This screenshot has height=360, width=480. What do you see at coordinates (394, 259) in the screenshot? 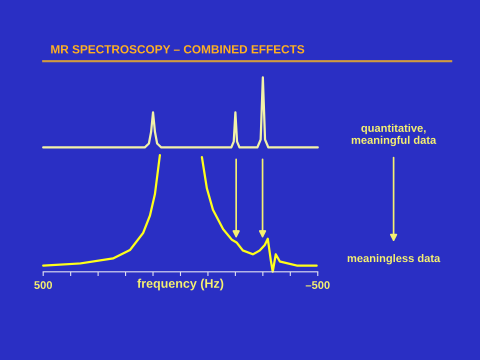
I see `text: meaningless data` at bounding box center [394, 259].